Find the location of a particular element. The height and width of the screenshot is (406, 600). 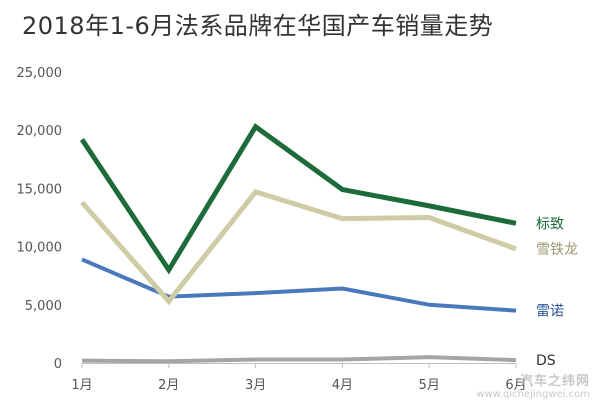

watermark-url: www.qichejingwei.com is located at coordinates (533, 394).